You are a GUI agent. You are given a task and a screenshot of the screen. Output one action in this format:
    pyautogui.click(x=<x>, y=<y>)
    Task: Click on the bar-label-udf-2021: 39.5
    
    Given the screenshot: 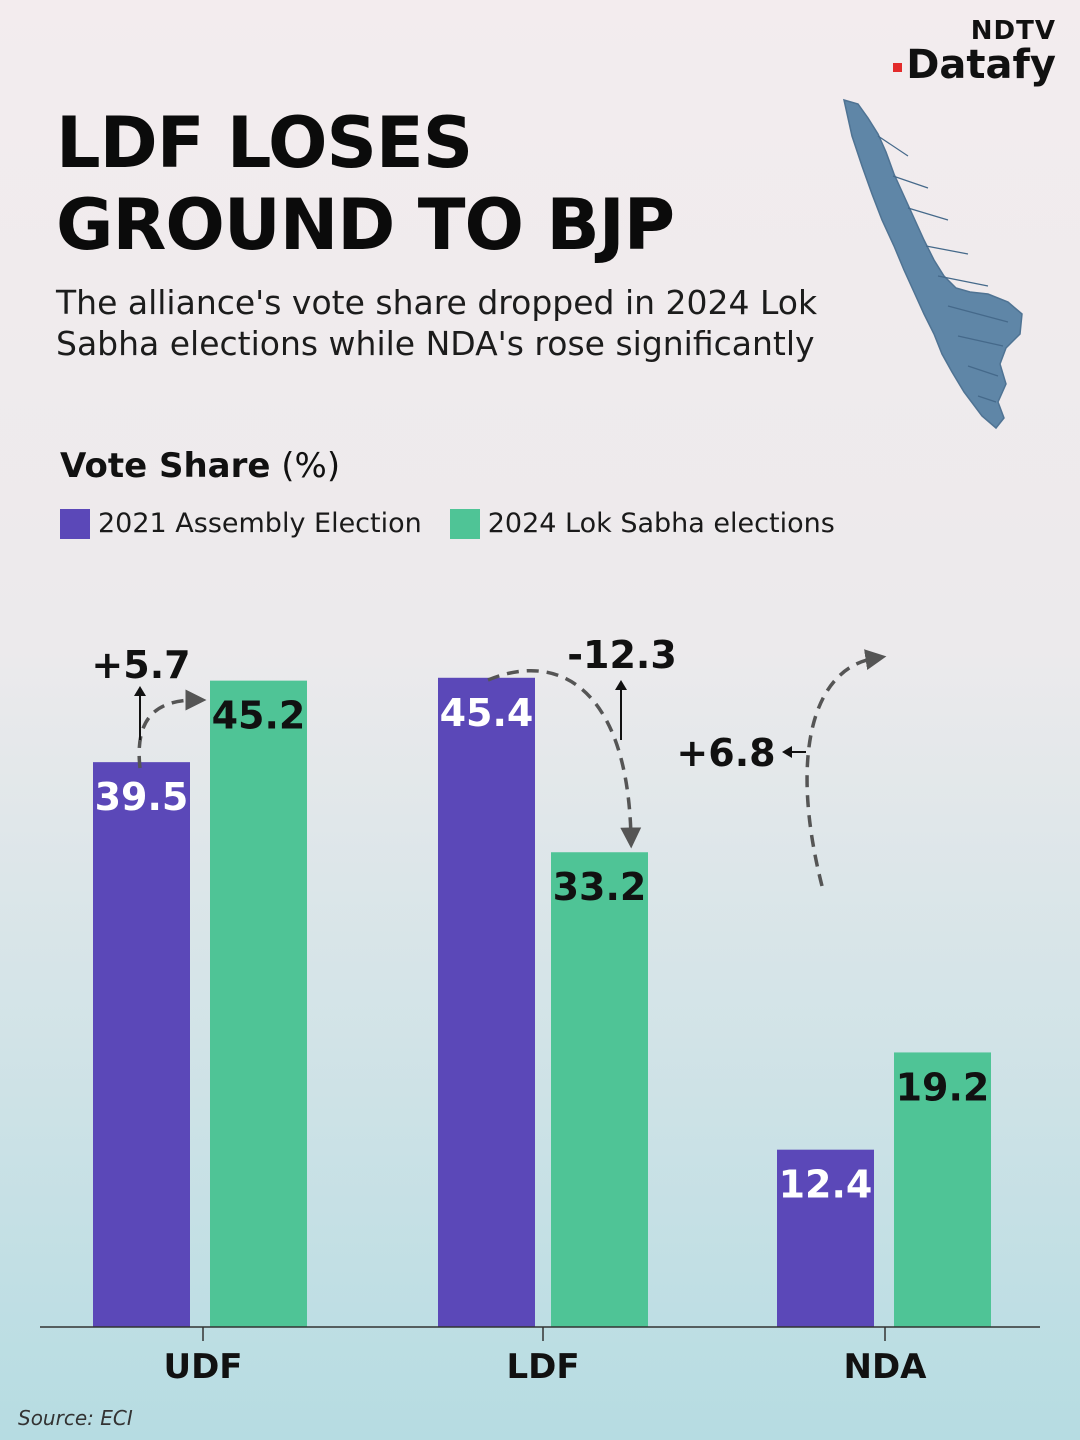 What is the action you would take?
    pyautogui.click(x=142, y=797)
    